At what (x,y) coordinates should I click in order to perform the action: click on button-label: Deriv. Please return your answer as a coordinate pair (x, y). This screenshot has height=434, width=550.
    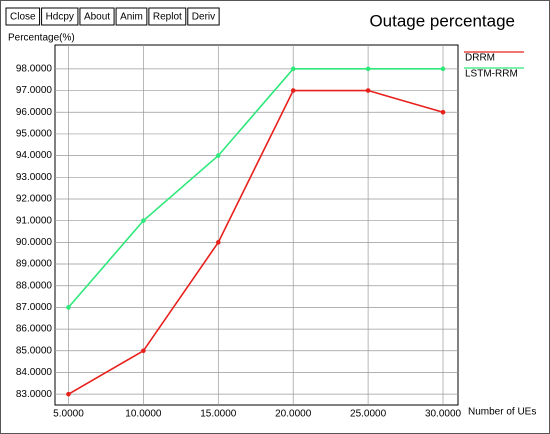
    Looking at the image, I should click on (203, 17).